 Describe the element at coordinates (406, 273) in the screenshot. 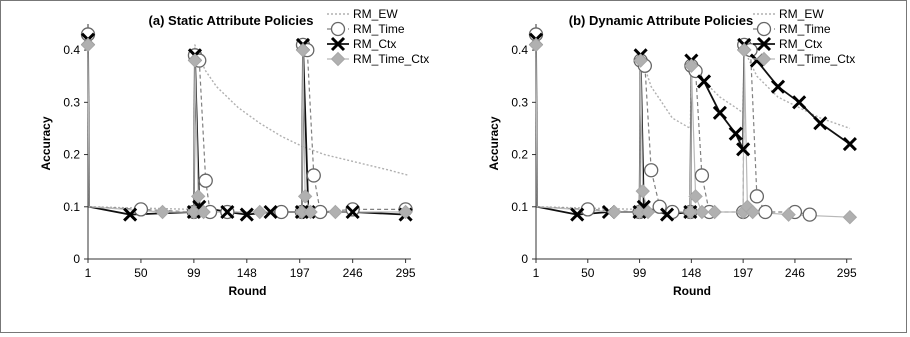

I see `chart0-xtick-label-6: 295` at that location.